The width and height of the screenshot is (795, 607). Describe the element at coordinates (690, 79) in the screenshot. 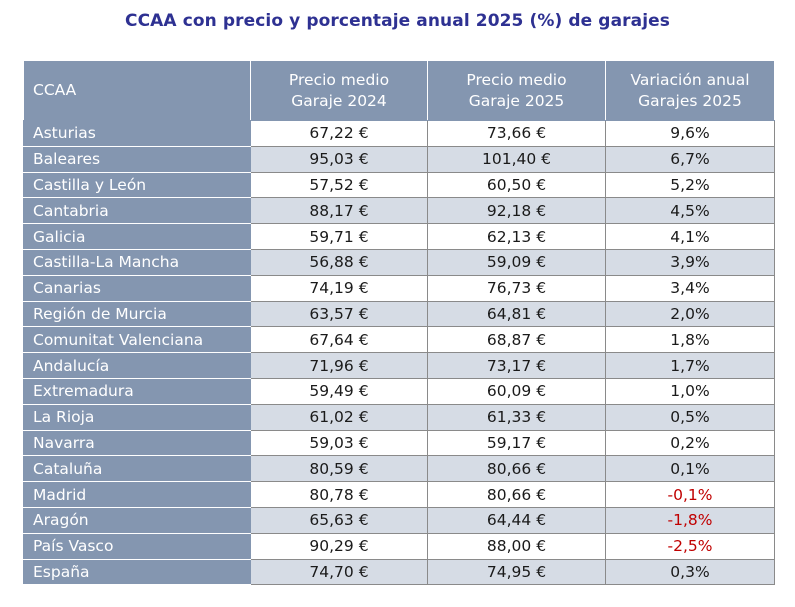

I see `header-variation-line1: Variación anual` at that location.